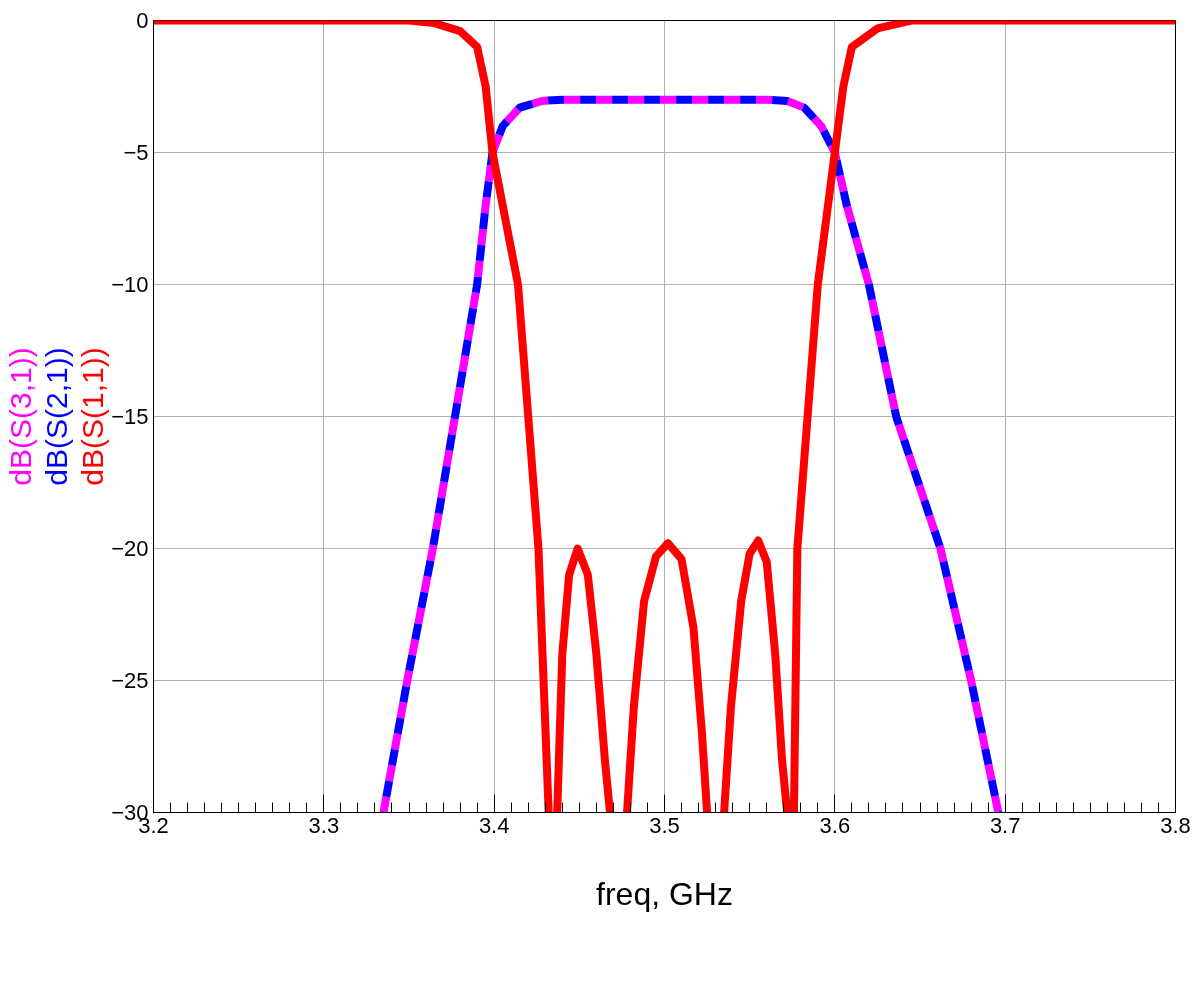 The height and width of the screenshot is (984, 1197). I want to click on y-tick-label: 0, so click(142, 20).